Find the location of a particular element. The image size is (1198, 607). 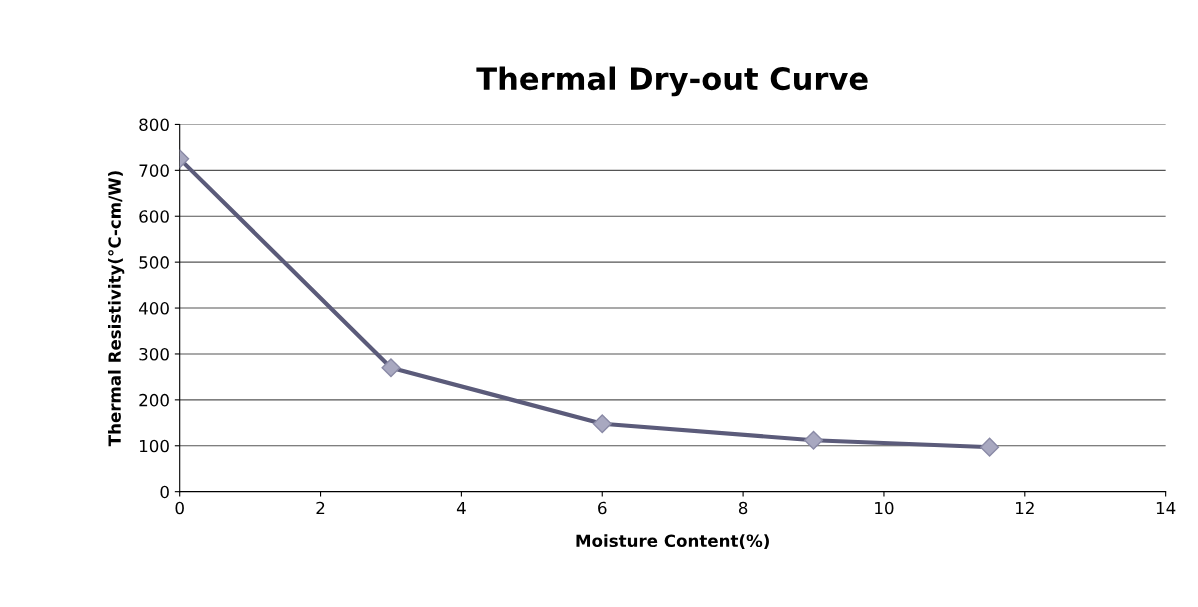

x-tick-label: 8 is located at coordinates (743, 508).